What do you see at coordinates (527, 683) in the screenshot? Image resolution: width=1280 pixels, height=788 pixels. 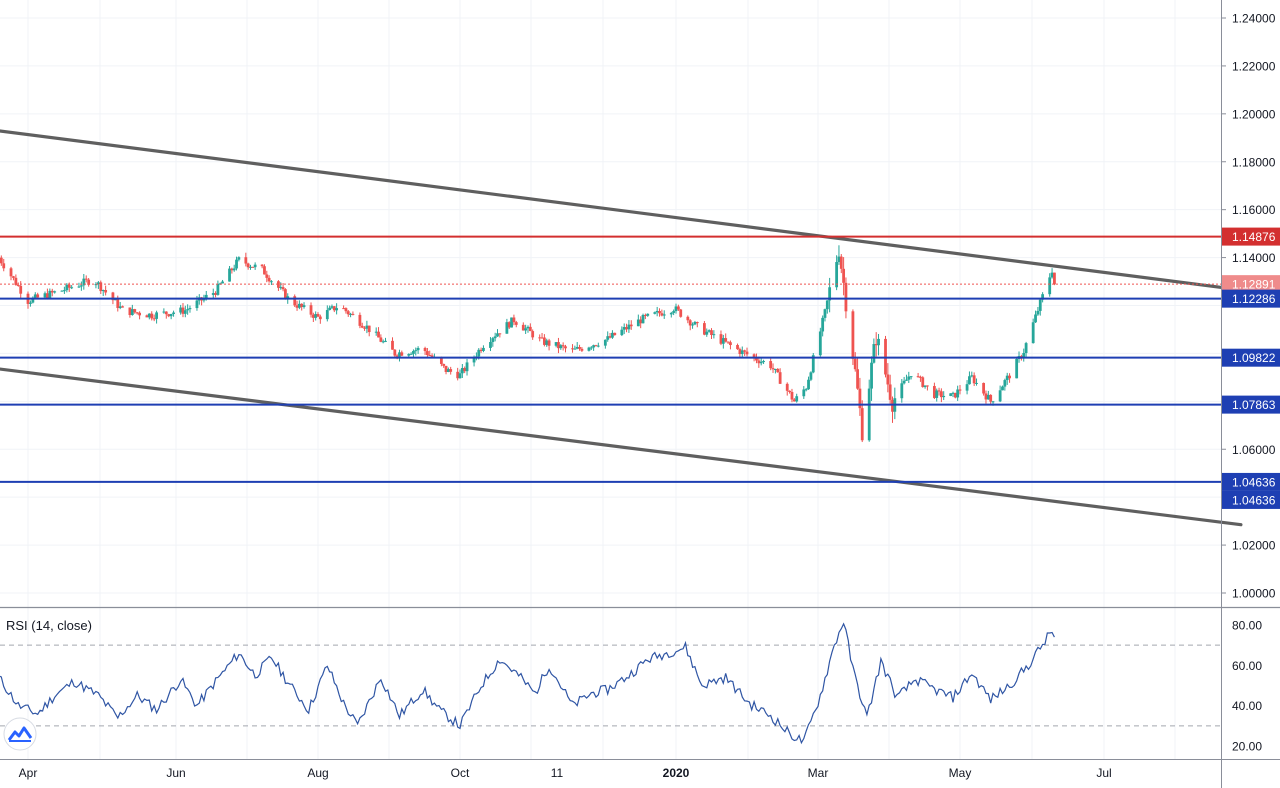 I see `rsi-line` at bounding box center [527, 683].